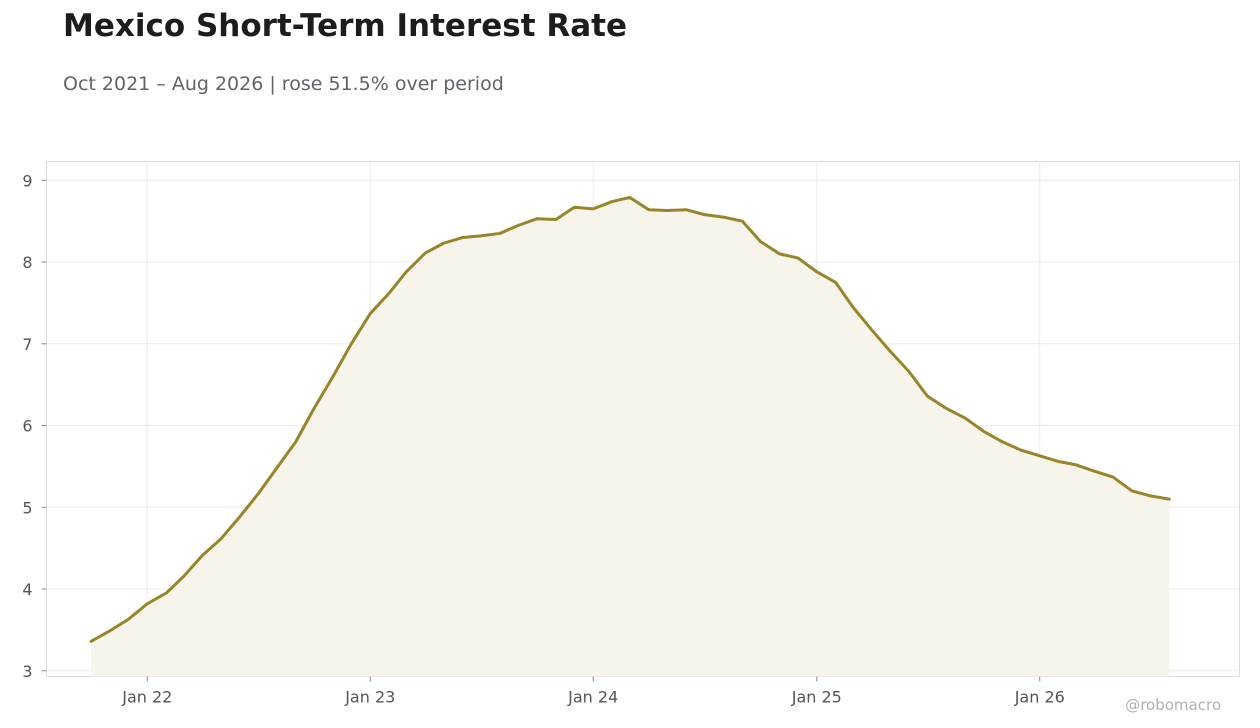 This screenshot has height=728, width=1260. I want to click on x-tick-label: Jan 22, so click(146, 697).